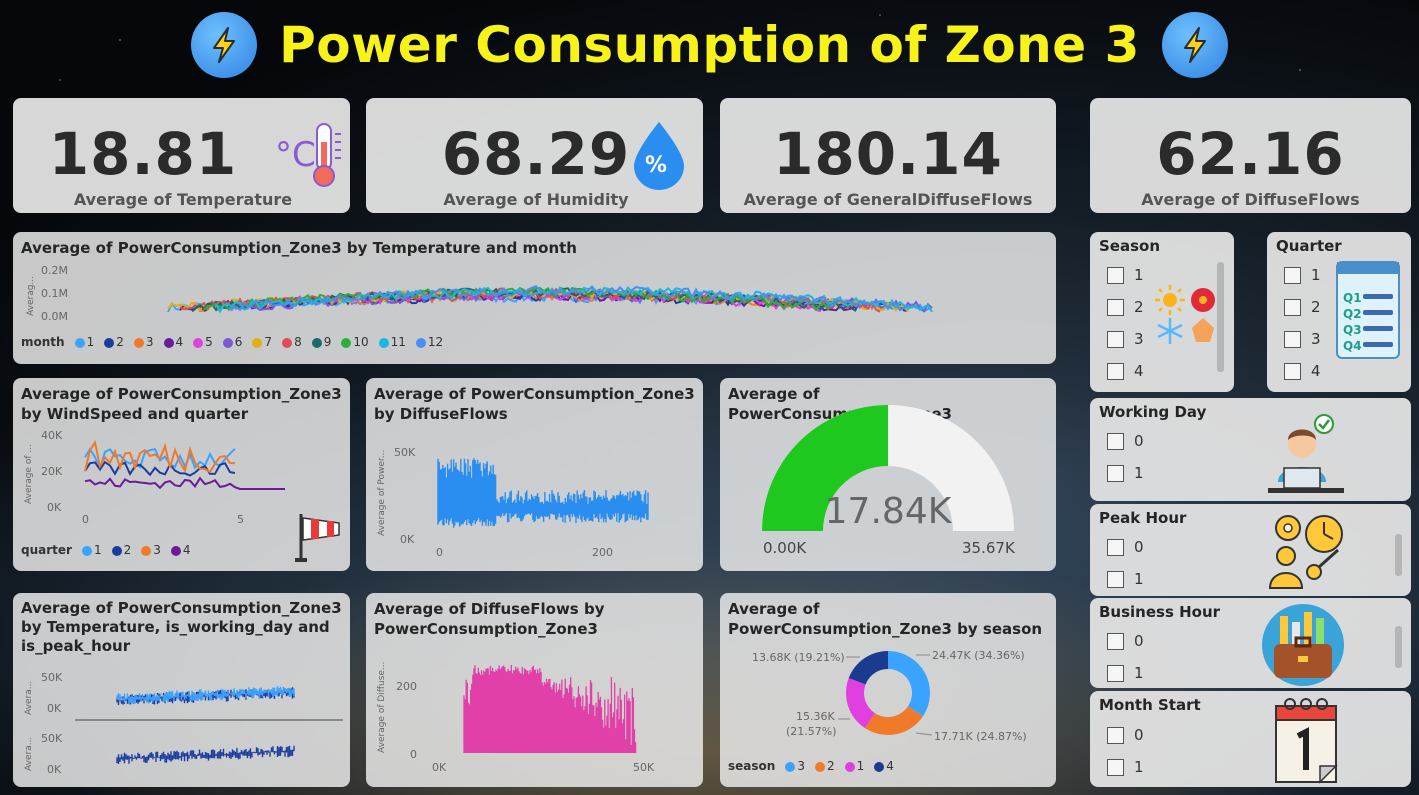 The height and width of the screenshot is (795, 1419). Describe the element at coordinates (1250, 739) in the screenshot. I see `slicer-month-start: Month Start 0 1` at that location.